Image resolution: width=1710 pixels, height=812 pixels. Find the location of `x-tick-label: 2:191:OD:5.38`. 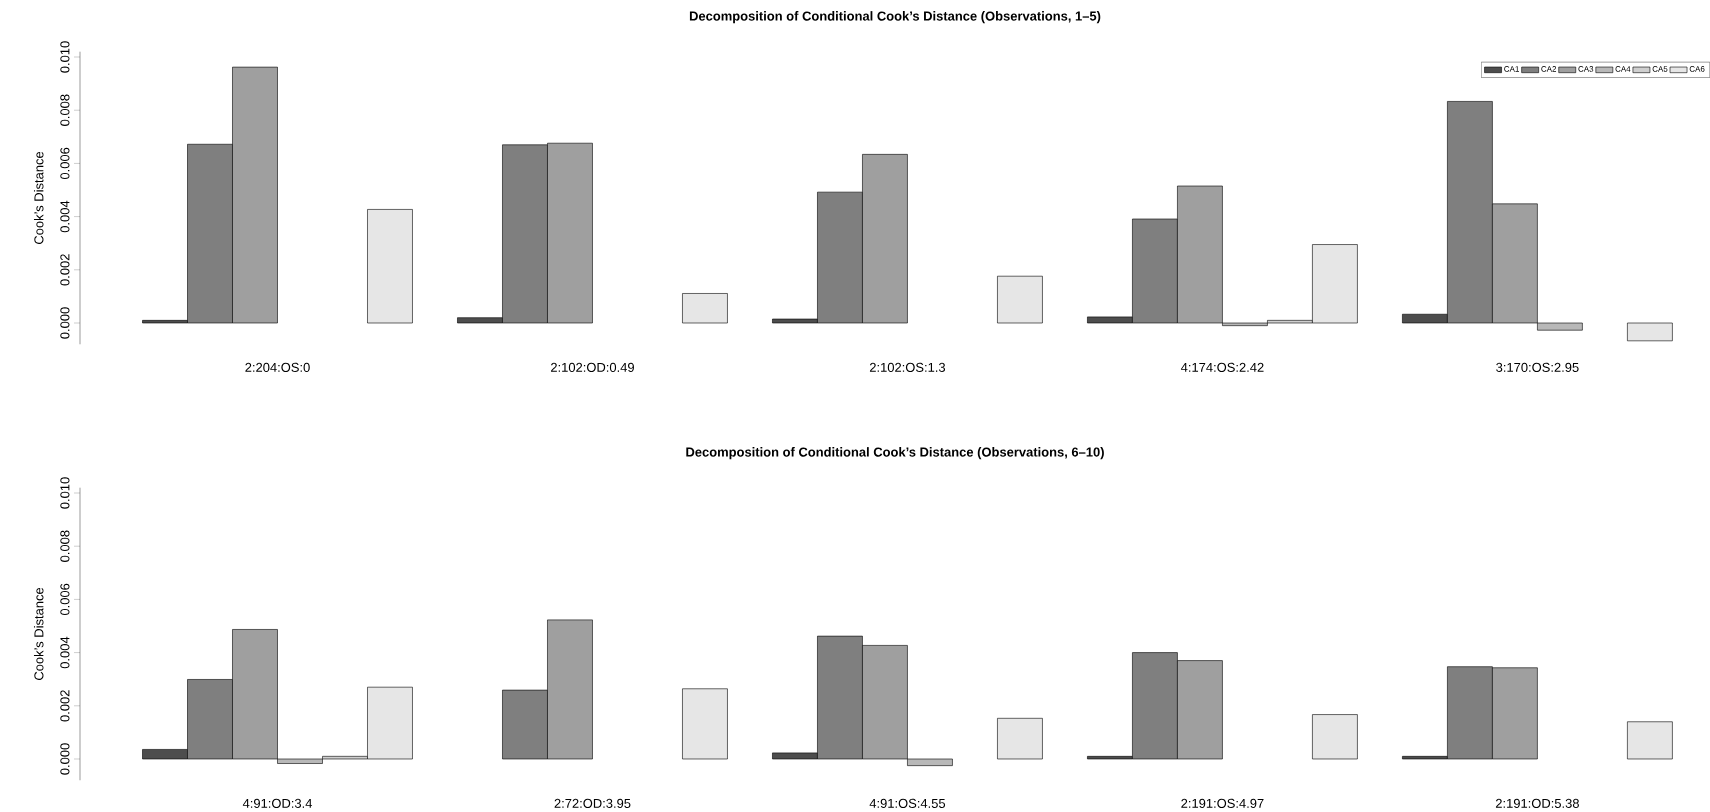

x-tick-label: 2:191:OD:5.38 is located at coordinates (1537, 803).